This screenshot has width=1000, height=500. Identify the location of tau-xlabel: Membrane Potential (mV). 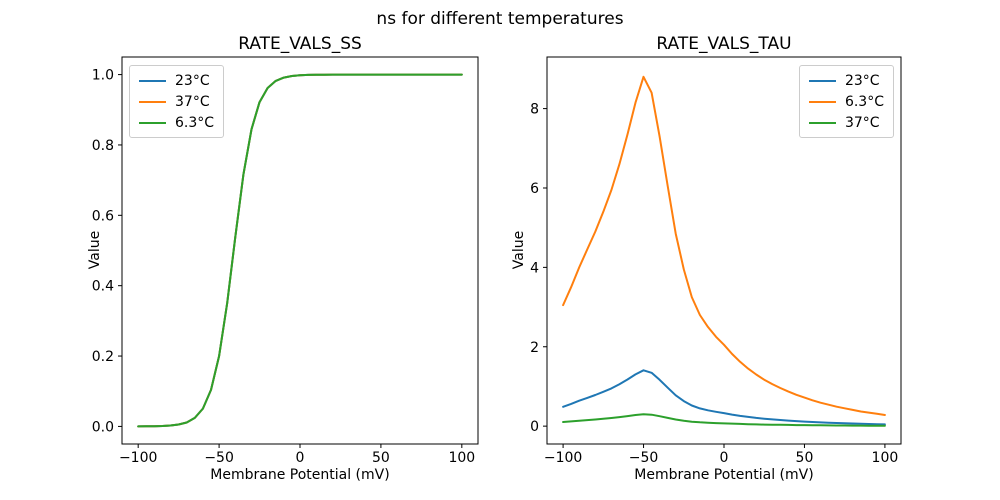
(724, 475).